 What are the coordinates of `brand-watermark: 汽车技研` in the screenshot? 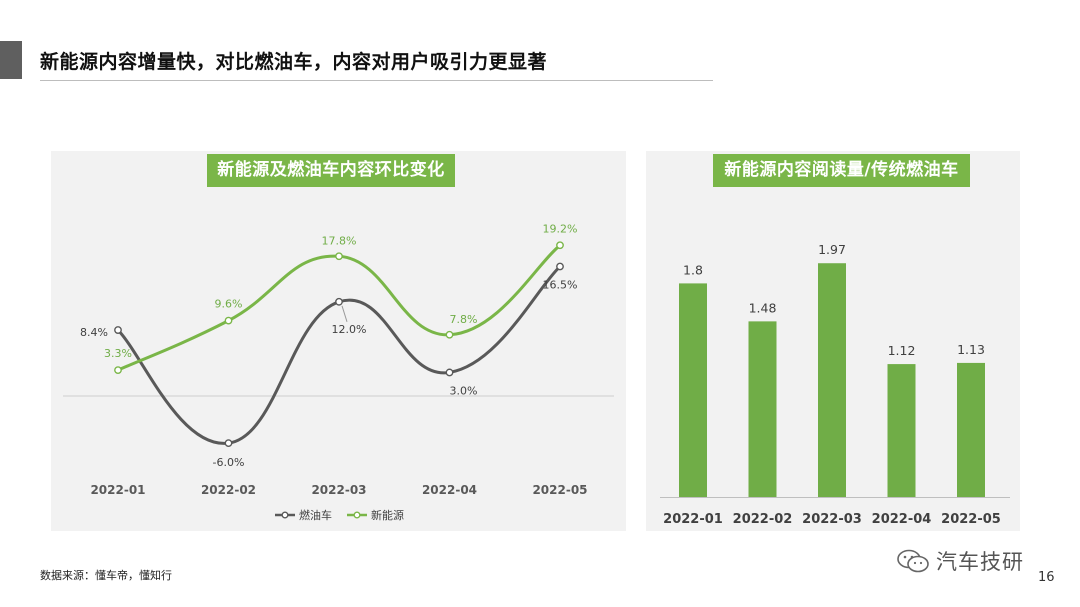 It's located at (960, 561).